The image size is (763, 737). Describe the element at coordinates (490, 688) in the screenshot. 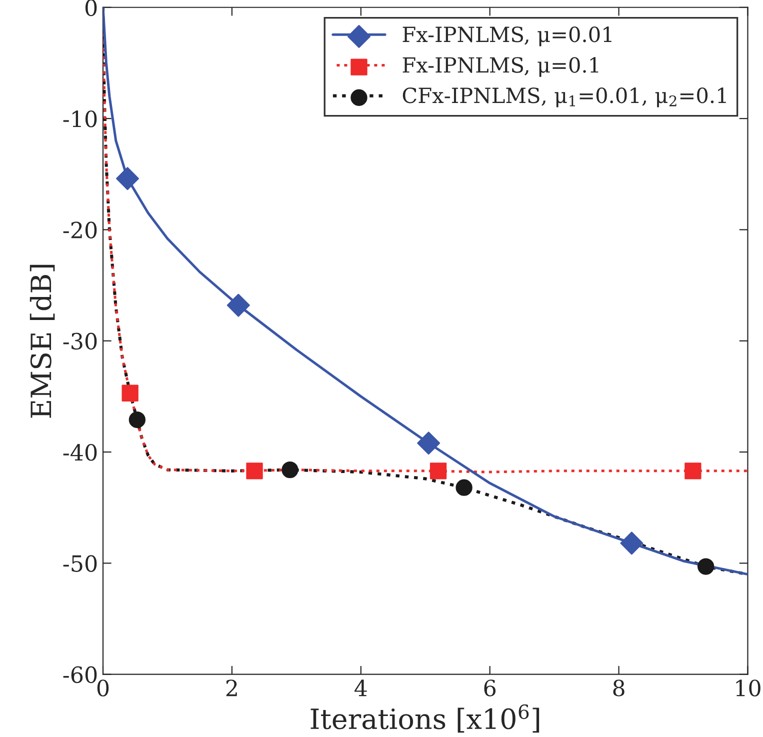

I see `x-tick-label: 6` at that location.